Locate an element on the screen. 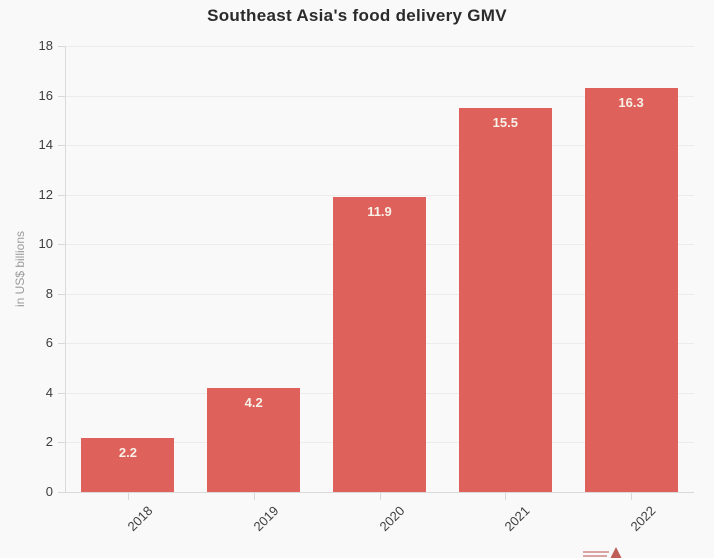 The height and width of the screenshot is (558, 714). brand-logo-triangle is located at coordinates (616, 552).